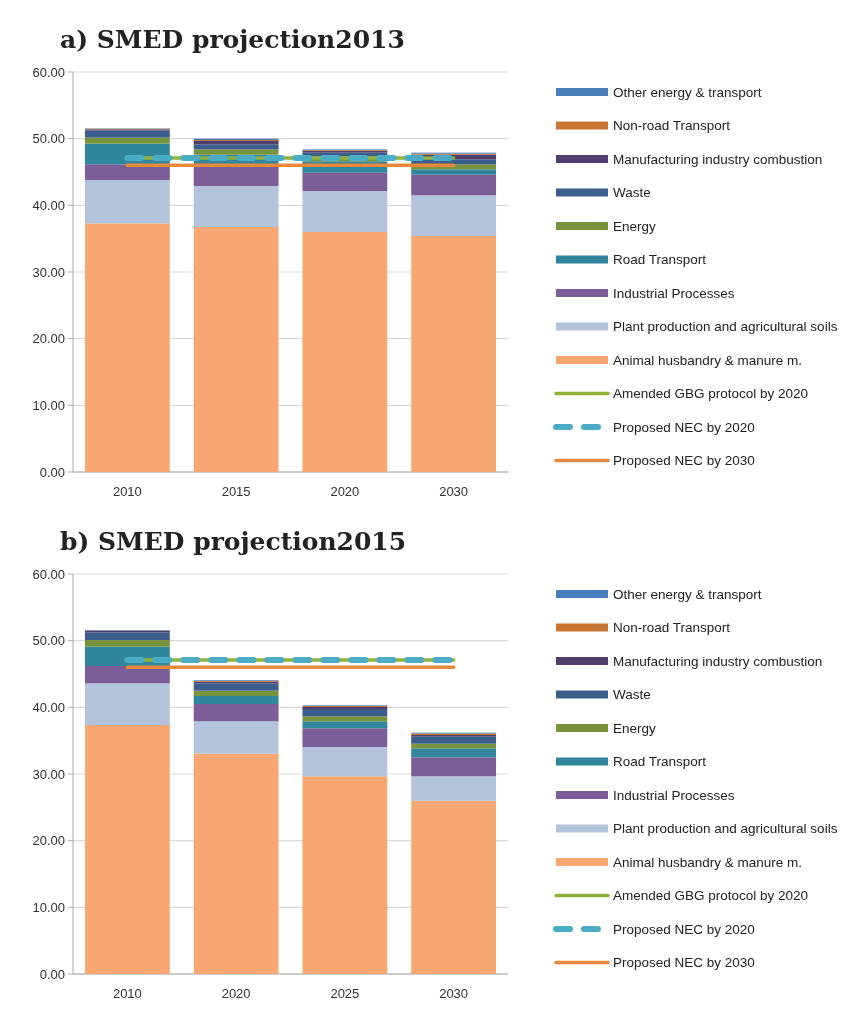 Image resolution: width=856 pixels, height=1010 pixels. Describe the element at coordinates (233, 541) in the screenshot. I see `chart-title: b) SMED projection2015` at that location.